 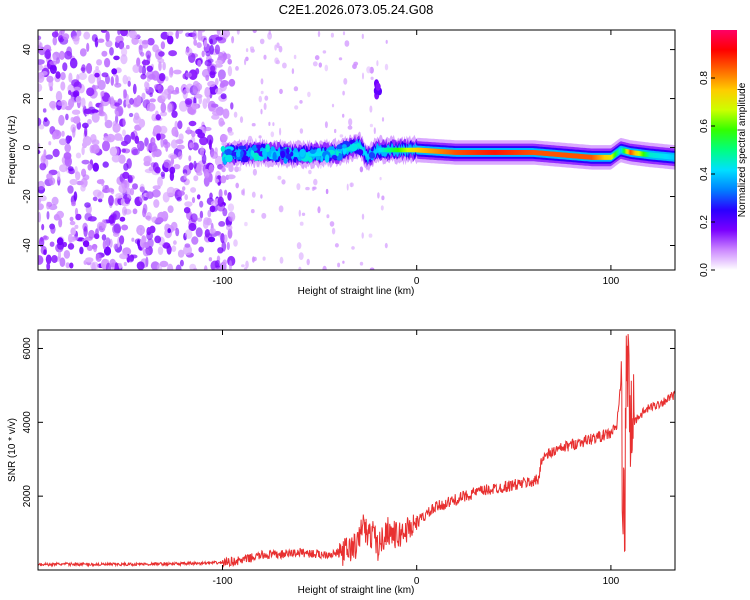 What do you see at coordinates (222, 581) in the screenshot?
I see `snr-x-tick-label: -100` at bounding box center [222, 581].